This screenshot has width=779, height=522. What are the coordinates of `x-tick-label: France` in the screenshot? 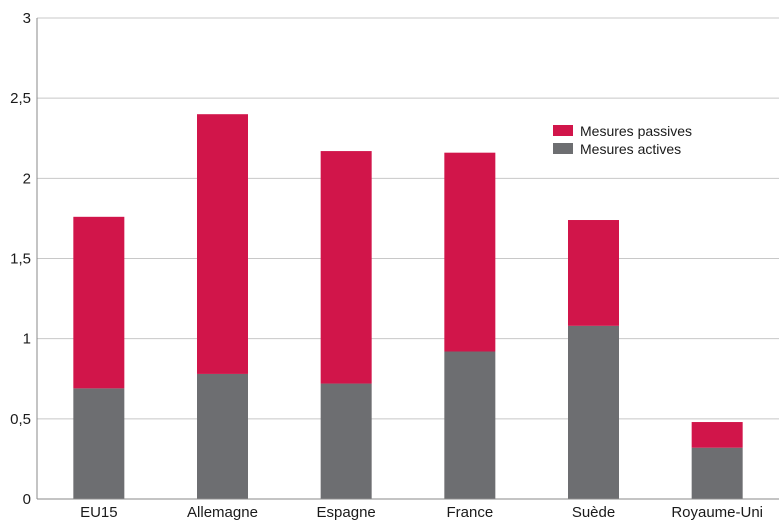 It's located at (469, 512).